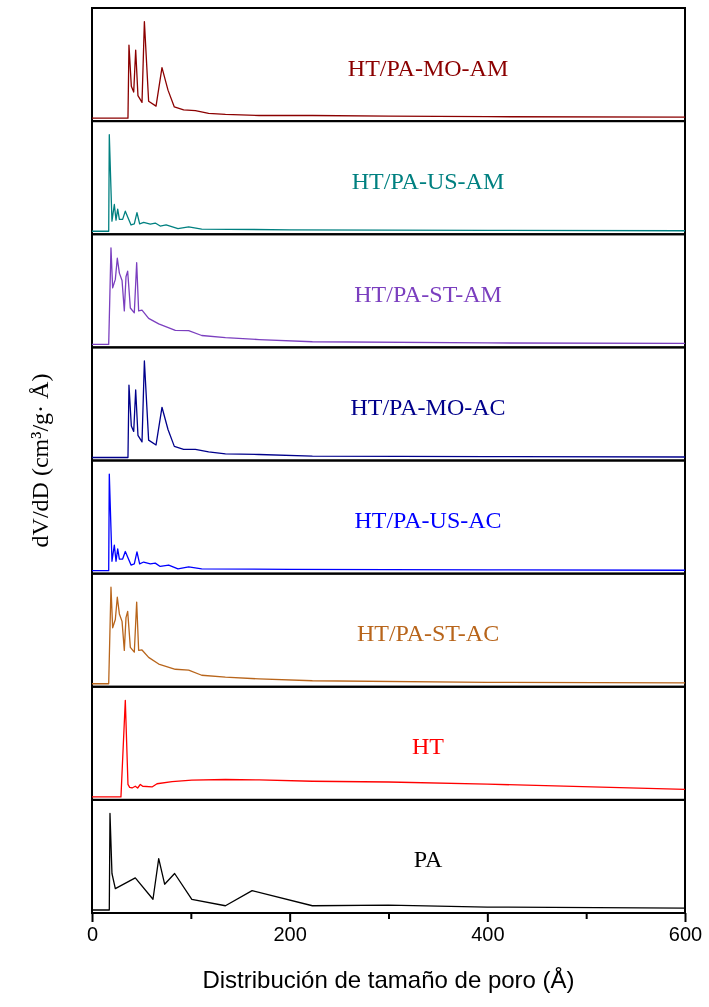 Image resolution: width=709 pixels, height=1007 pixels. Describe the element at coordinates (685, 934) in the screenshot. I see `x-tick-label: 600` at that location.